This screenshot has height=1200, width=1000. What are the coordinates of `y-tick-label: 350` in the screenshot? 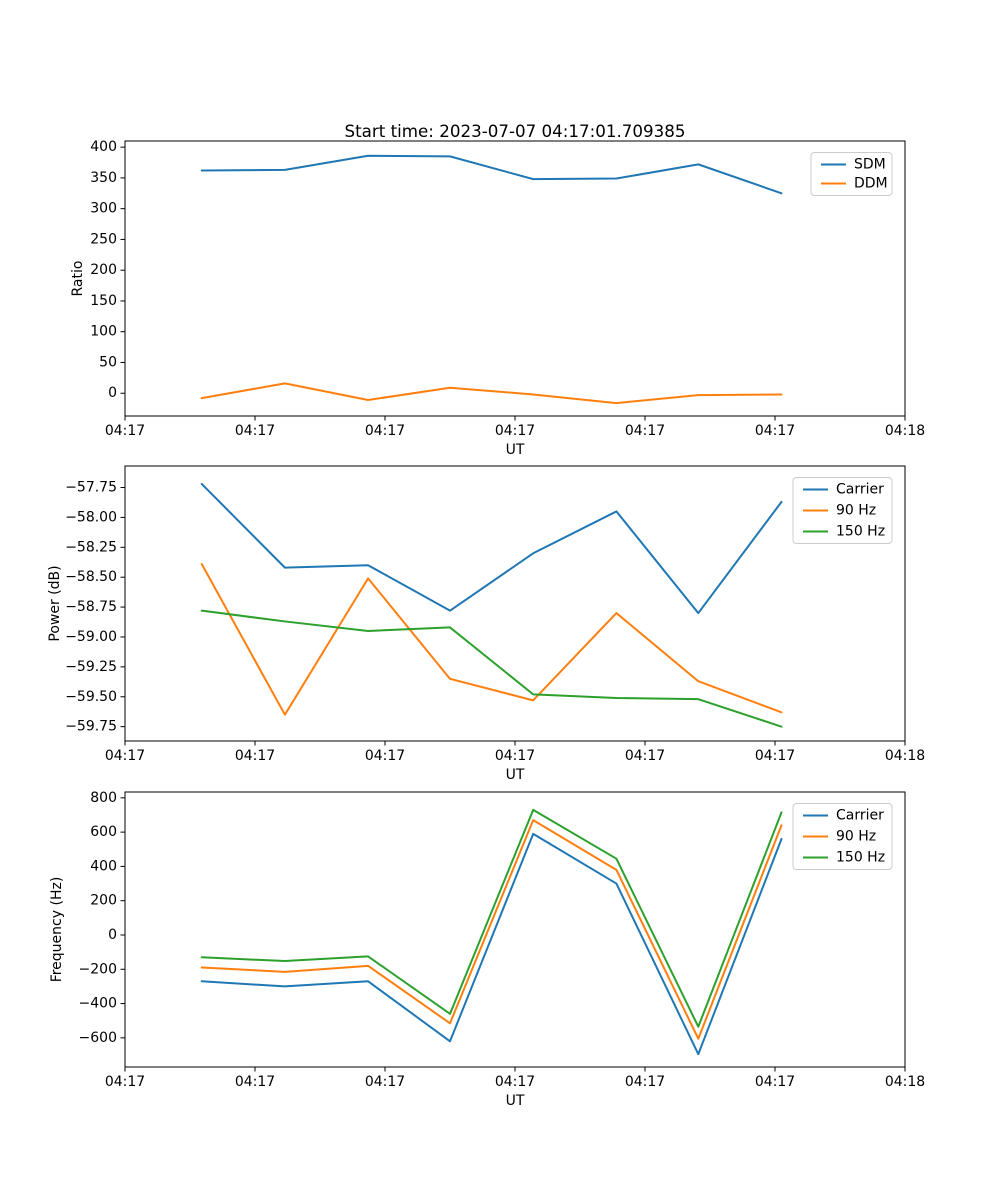 It's located at (103, 178).